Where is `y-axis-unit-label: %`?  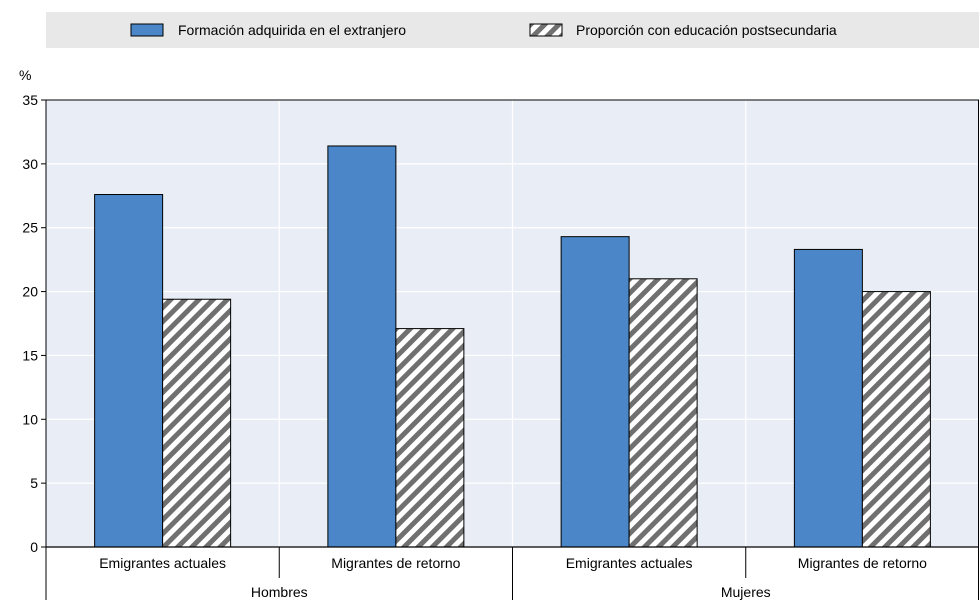 y-axis-unit-label: % is located at coordinates (25, 75).